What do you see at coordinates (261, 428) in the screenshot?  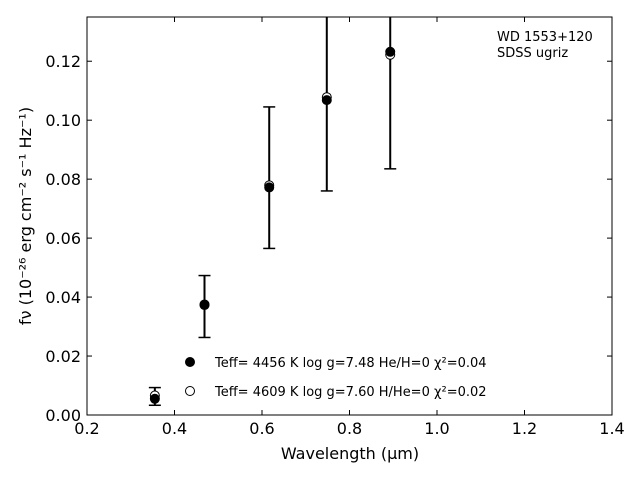 I see `x-tick-label: 0.6` at bounding box center [261, 428].